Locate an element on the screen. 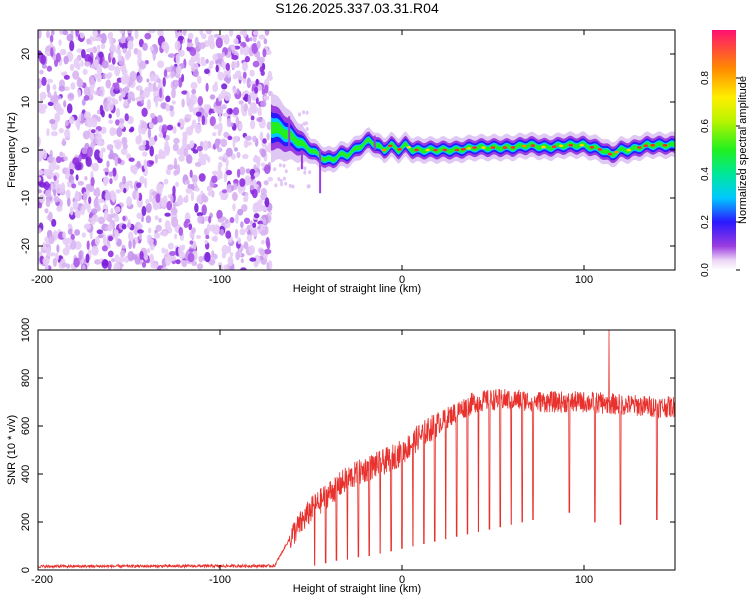 Image resolution: width=750 pixels, height=600 pixels. colorbar-gradient is located at coordinates (724, 150).